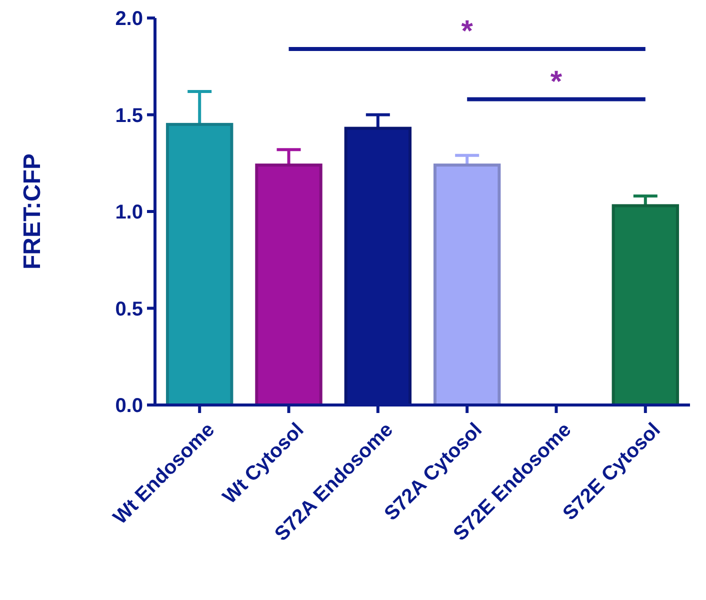 The image size is (706, 600). Describe the element at coordinates (129, 213) in the screenshot. I see `y-tick-label: 1.0` at that location.